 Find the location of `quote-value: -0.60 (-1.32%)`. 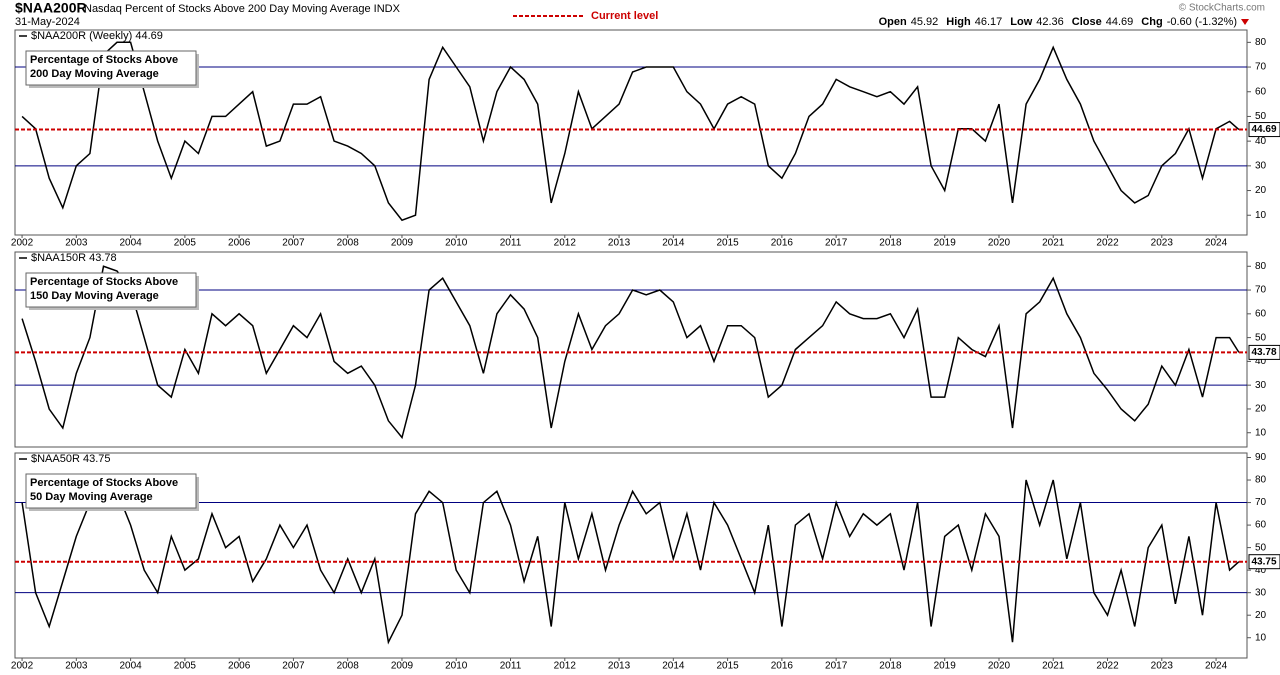

quote-value: -0.60 (-1.32%) is located at coordinates (1202, 22).